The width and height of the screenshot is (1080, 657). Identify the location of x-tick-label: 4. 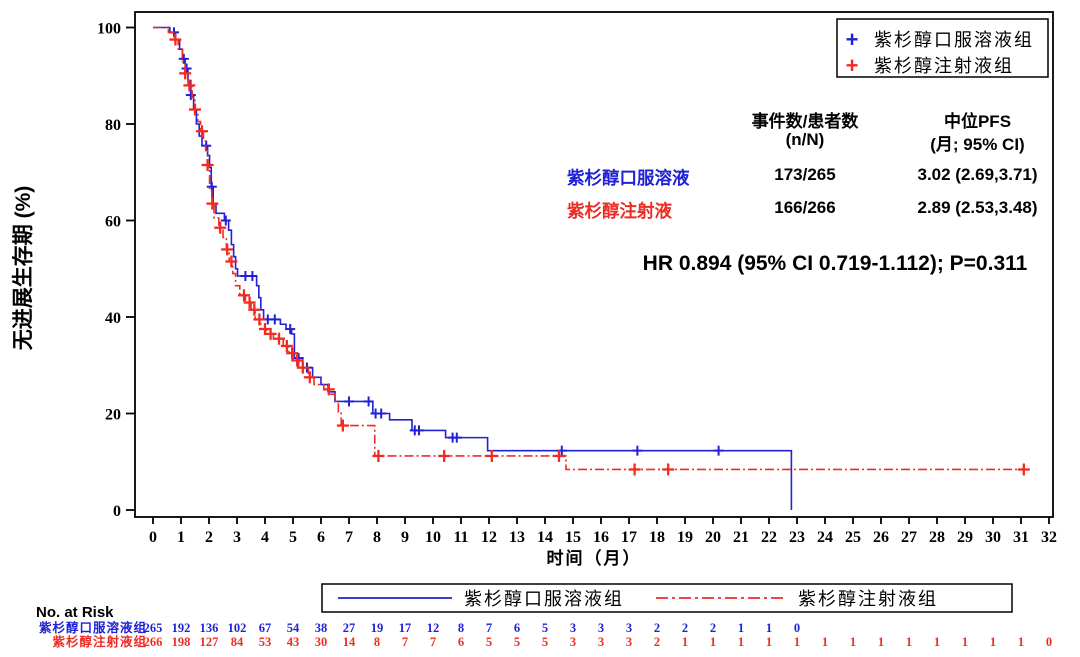
(265, 537).